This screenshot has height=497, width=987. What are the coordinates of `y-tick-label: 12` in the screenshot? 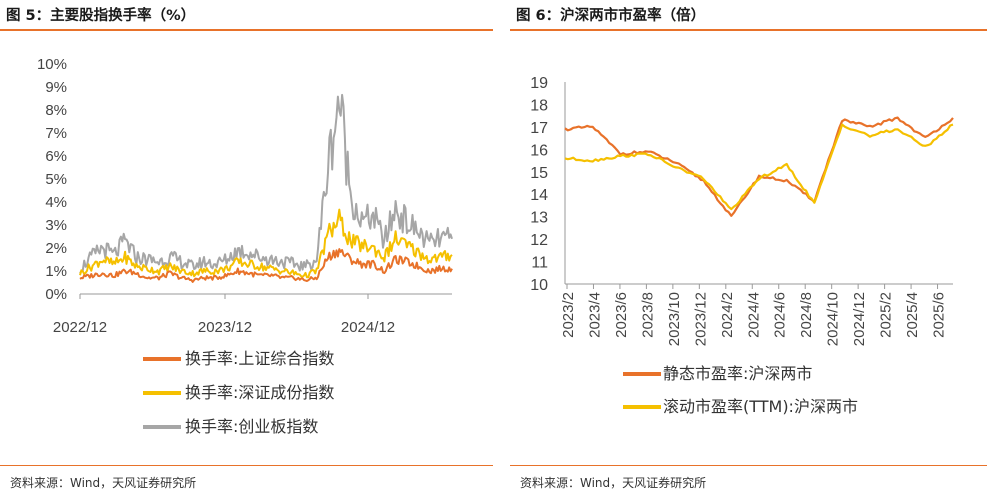 It's located at (539, 240).